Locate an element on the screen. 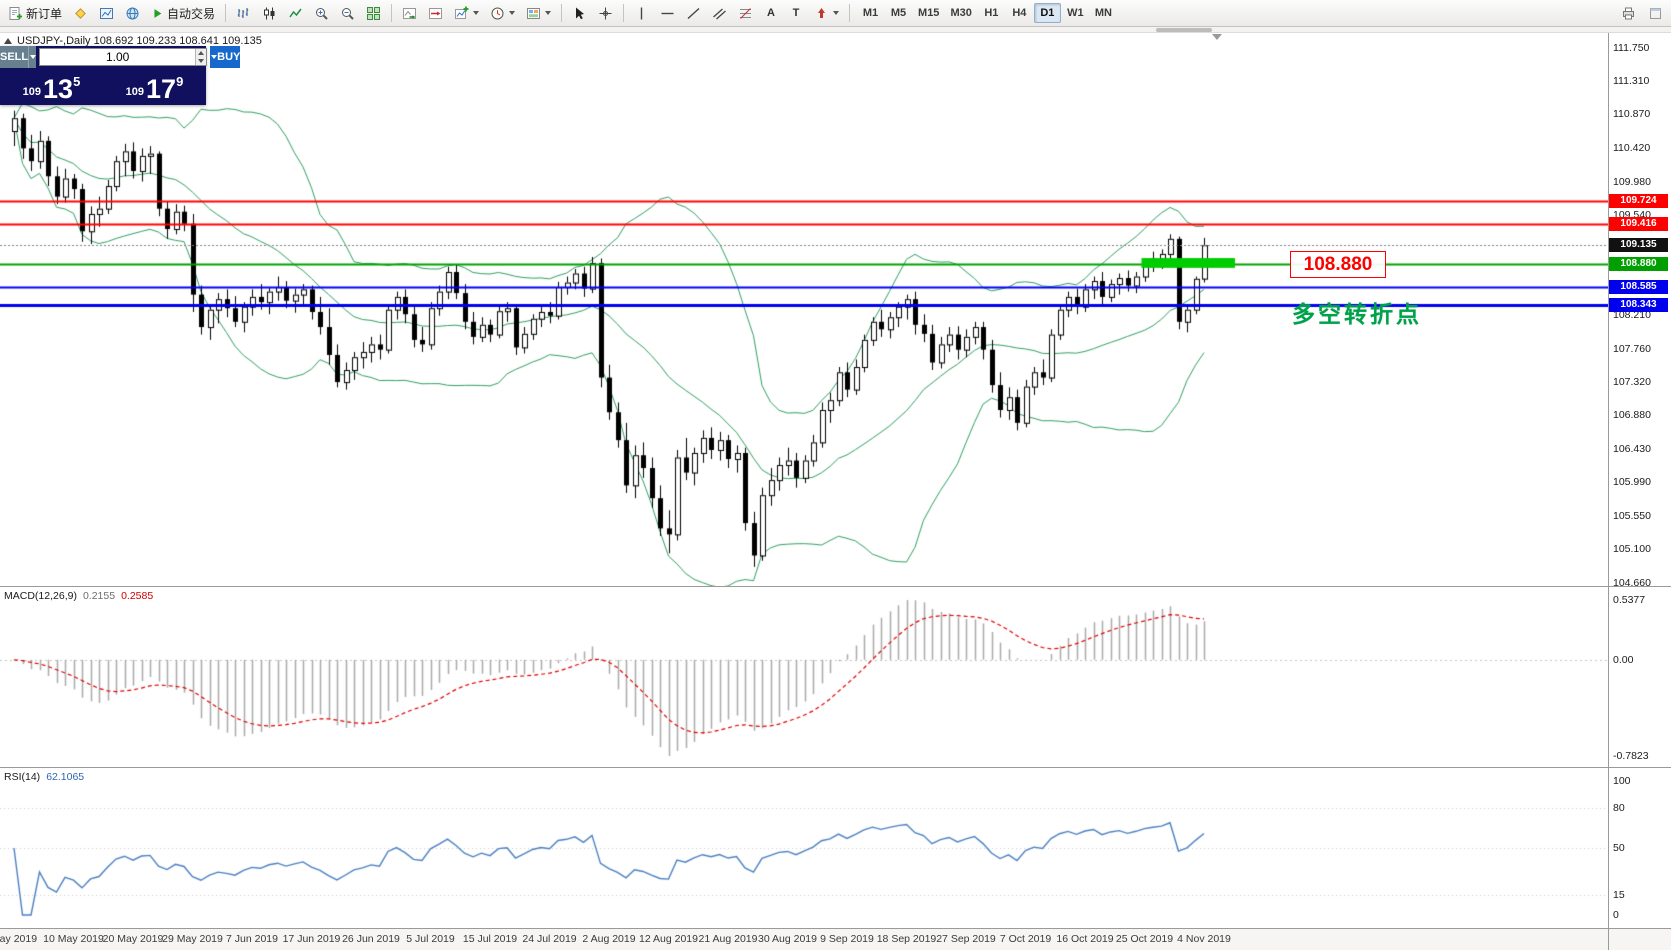  text-tool-button: A is located at coordinates (771, 13).